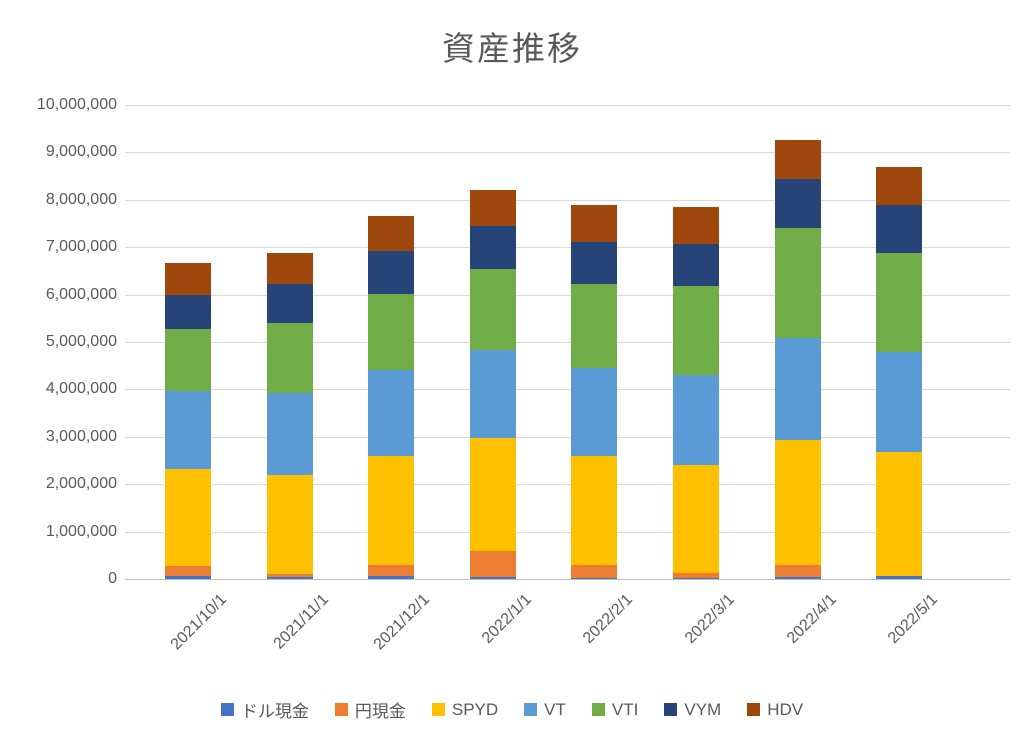 The image size is (1024, 751). I want to click on bar-segment-円現金-2021/12/1, so click(391, 570).